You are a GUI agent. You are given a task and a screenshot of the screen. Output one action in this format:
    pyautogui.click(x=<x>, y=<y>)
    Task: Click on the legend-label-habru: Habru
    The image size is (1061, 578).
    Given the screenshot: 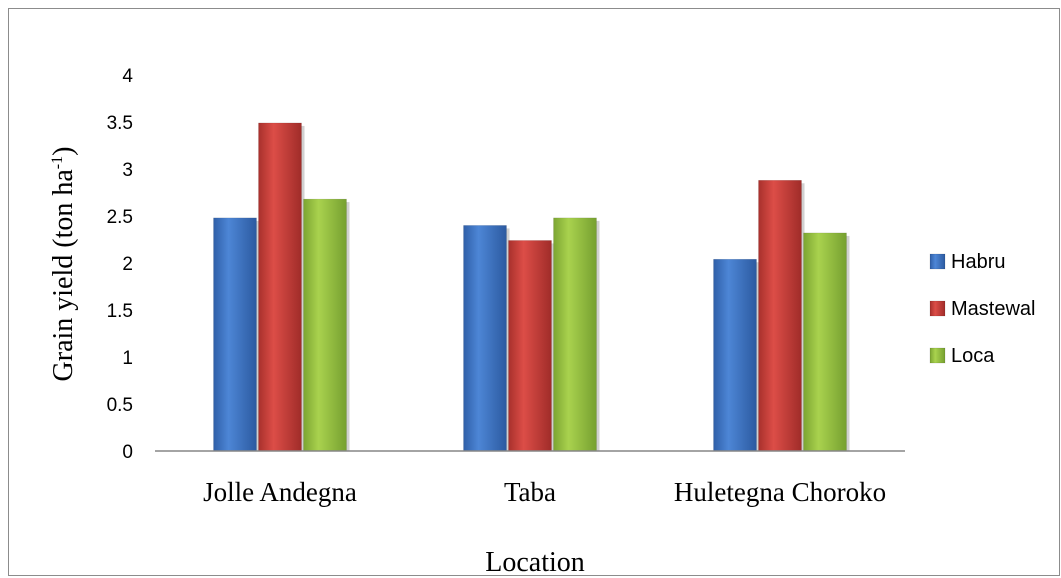 What is the action you would take?
    pyautogui.click(x=978, y=262)
    